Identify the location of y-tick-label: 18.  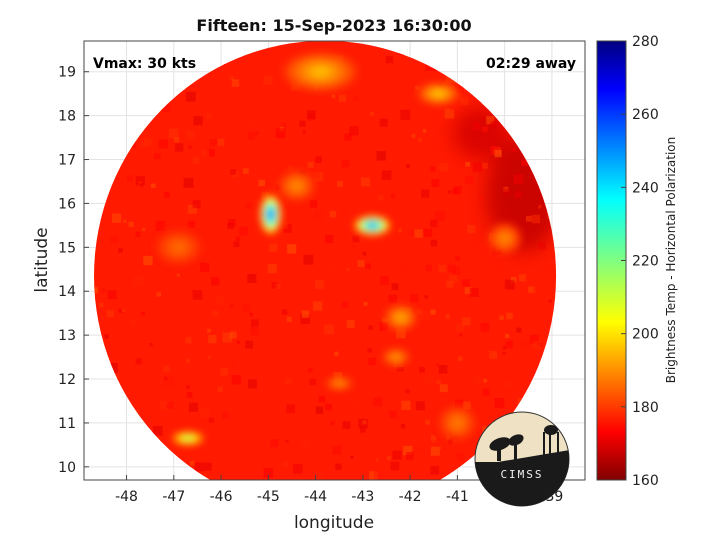
(67, 117).